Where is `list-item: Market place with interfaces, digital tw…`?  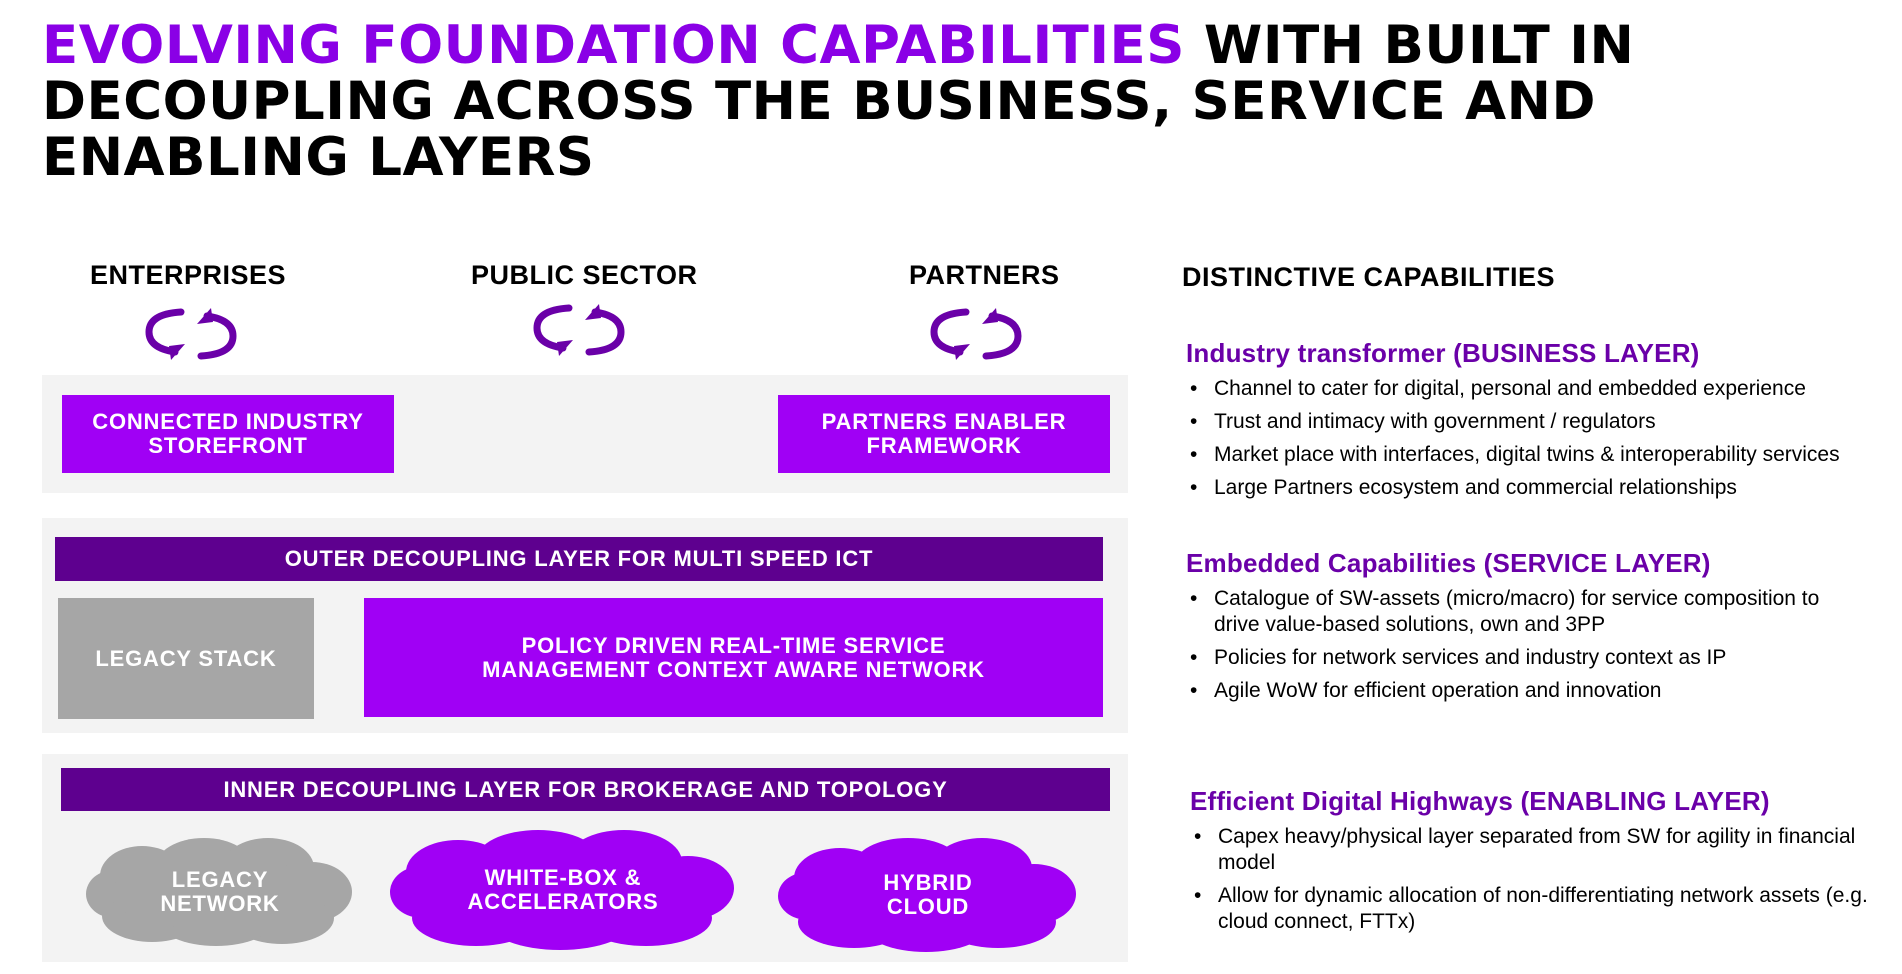
list-item: Market place with interfaces, digital tw… is located at coordinates (1534, 455).